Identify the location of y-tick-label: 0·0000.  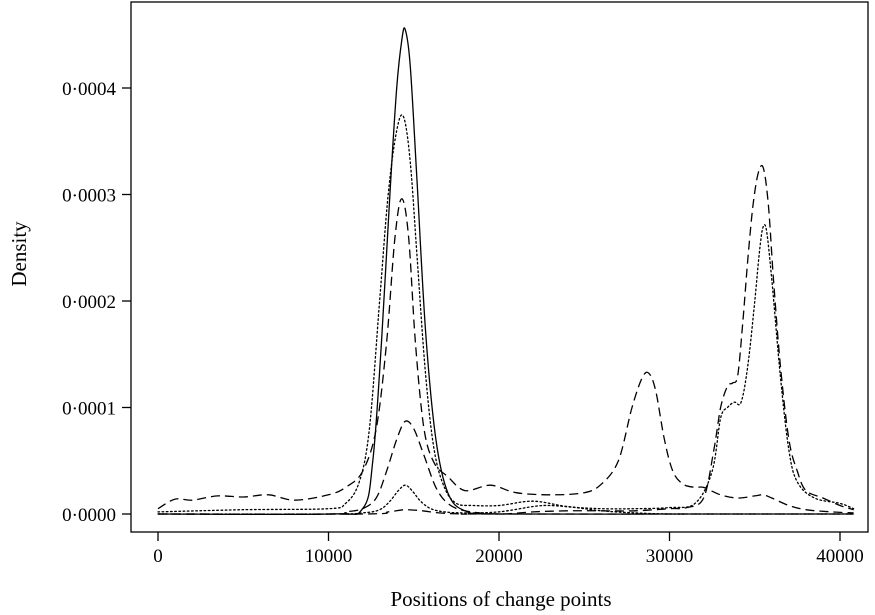
(89, 515).